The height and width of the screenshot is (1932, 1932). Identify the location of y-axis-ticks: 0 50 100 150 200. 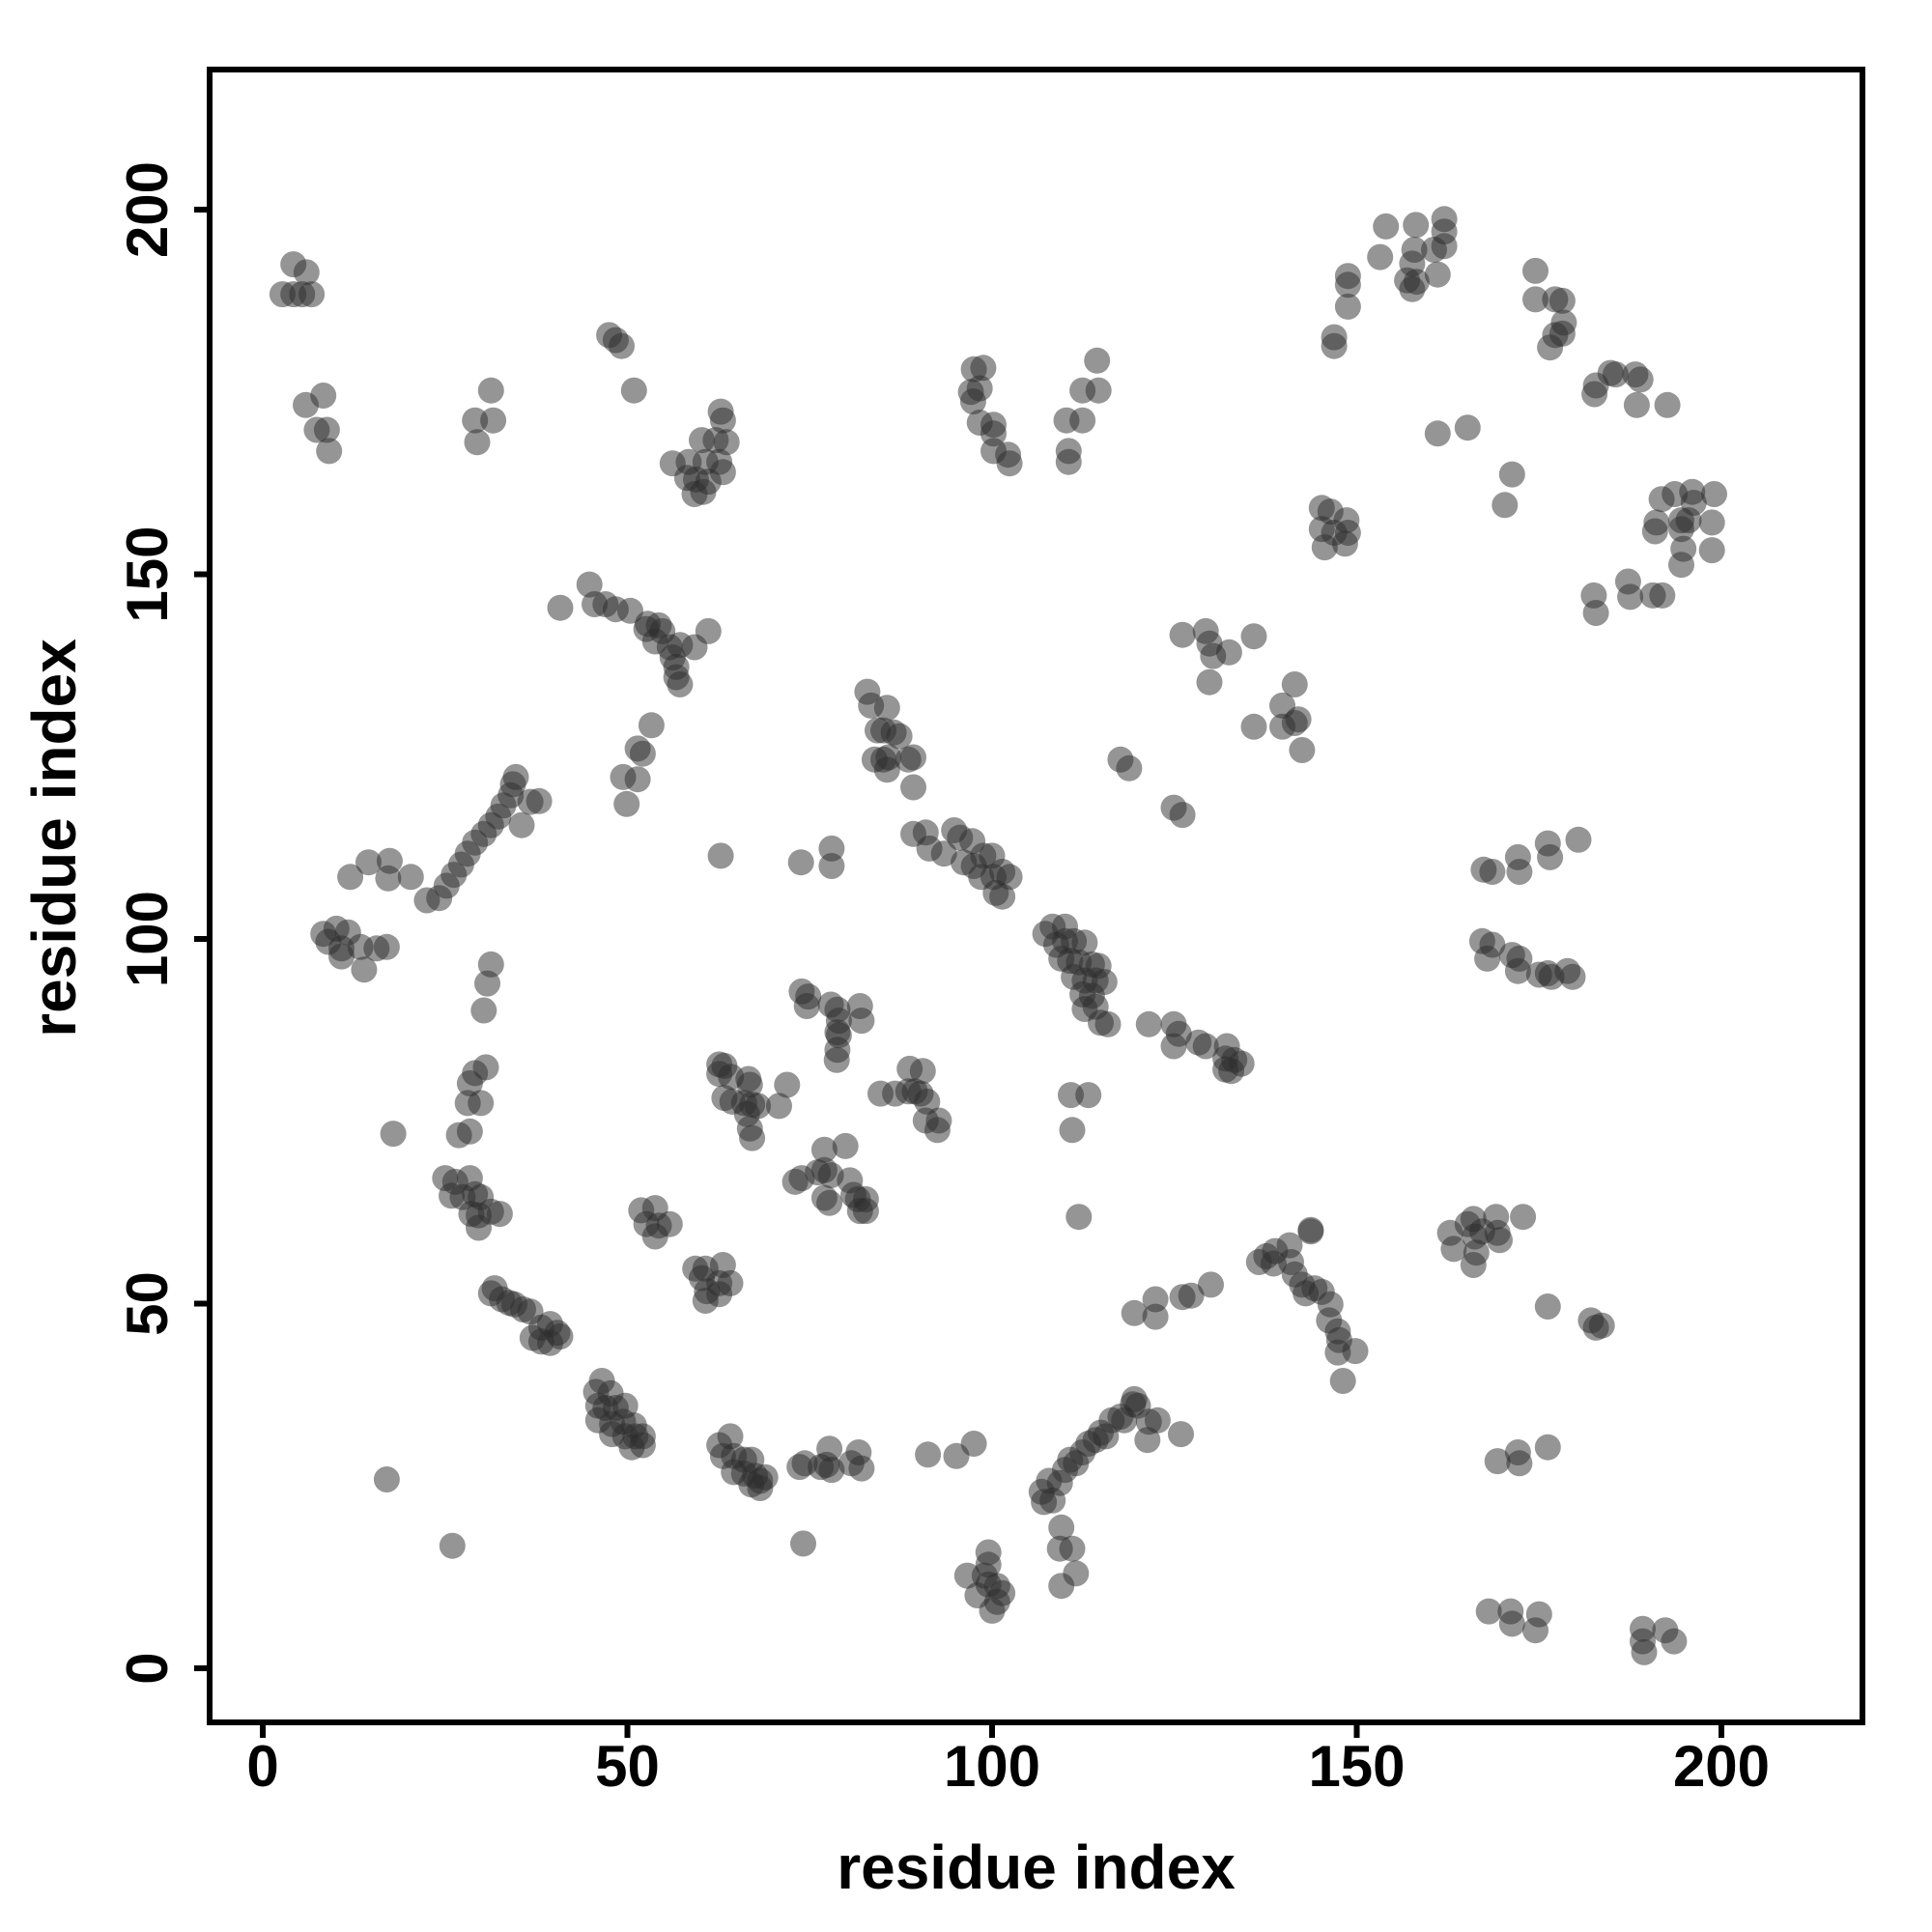
(162, 923).